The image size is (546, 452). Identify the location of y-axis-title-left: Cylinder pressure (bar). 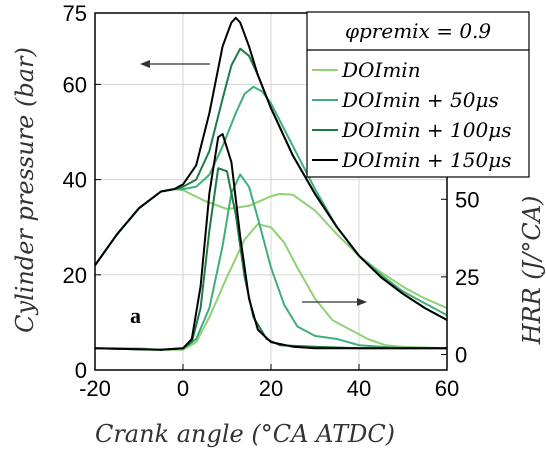
(25, 190).